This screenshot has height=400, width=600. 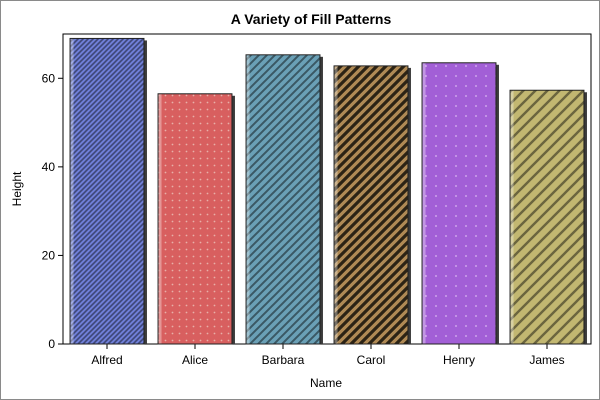 I want to click on bar-carol, so click(x=372, y=205).